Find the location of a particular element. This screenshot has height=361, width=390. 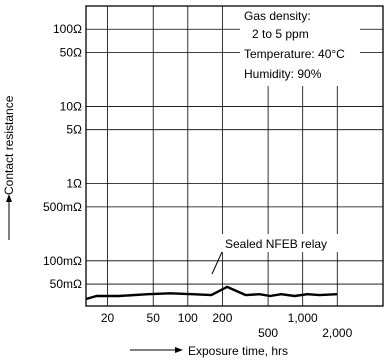

info-box is located at coordinates (300, 46).